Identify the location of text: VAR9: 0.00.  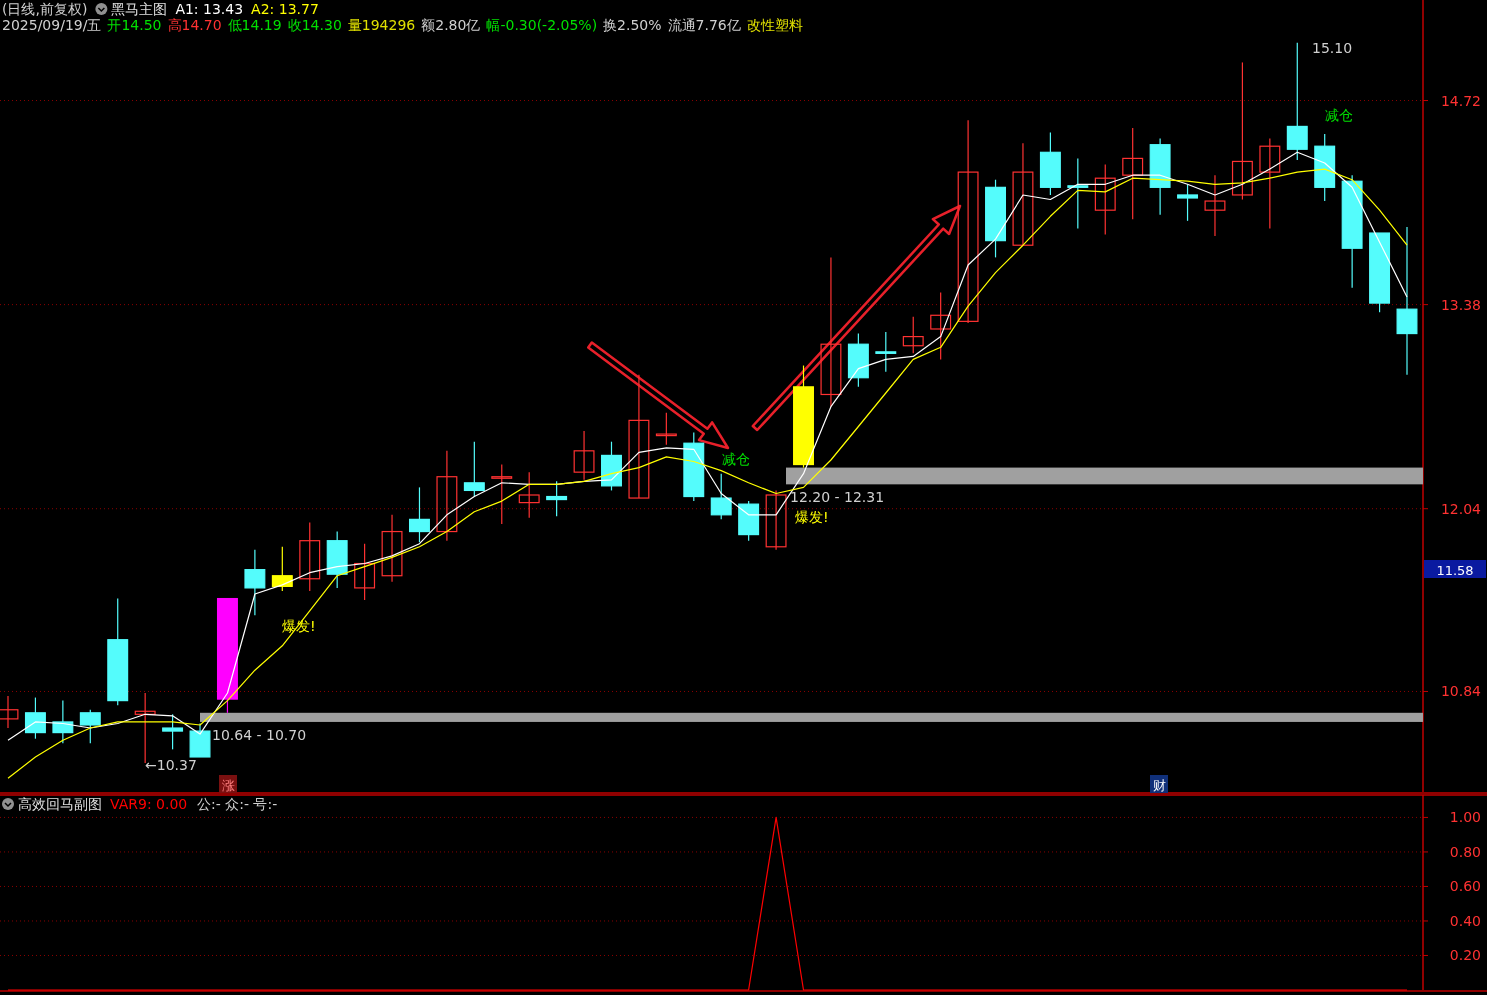
(149, 804).